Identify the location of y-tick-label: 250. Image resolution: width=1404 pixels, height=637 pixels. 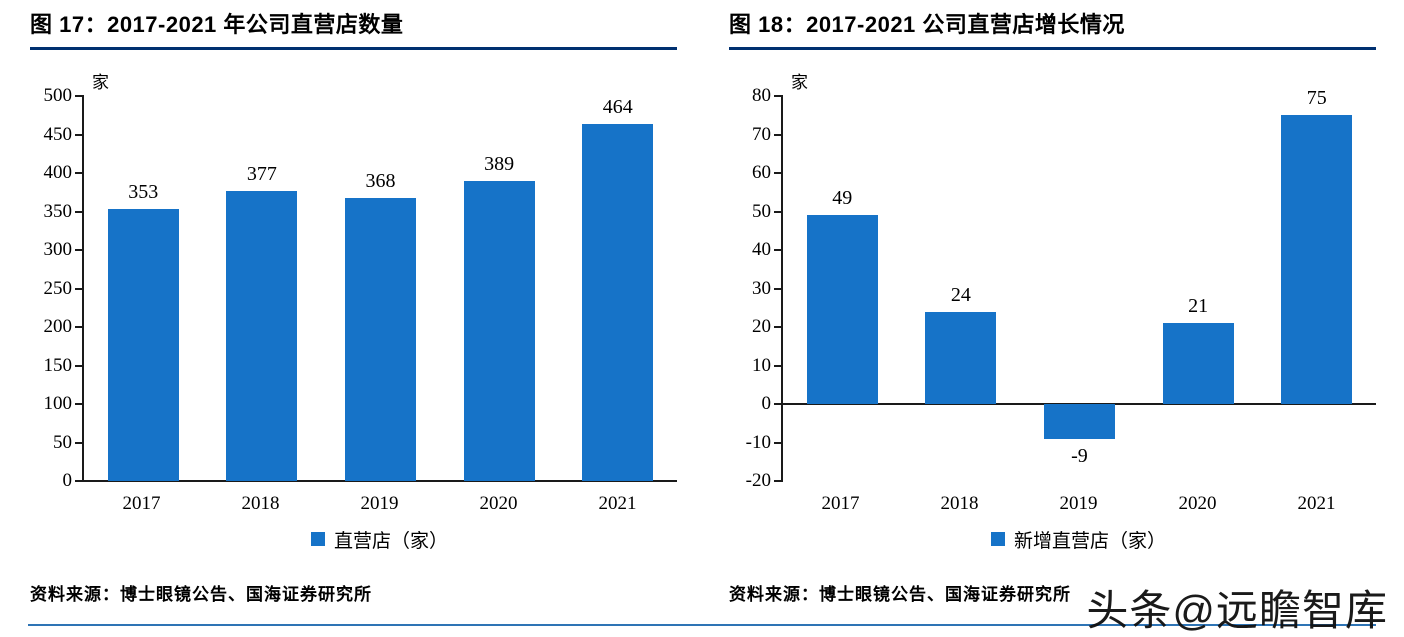
(58, 288).